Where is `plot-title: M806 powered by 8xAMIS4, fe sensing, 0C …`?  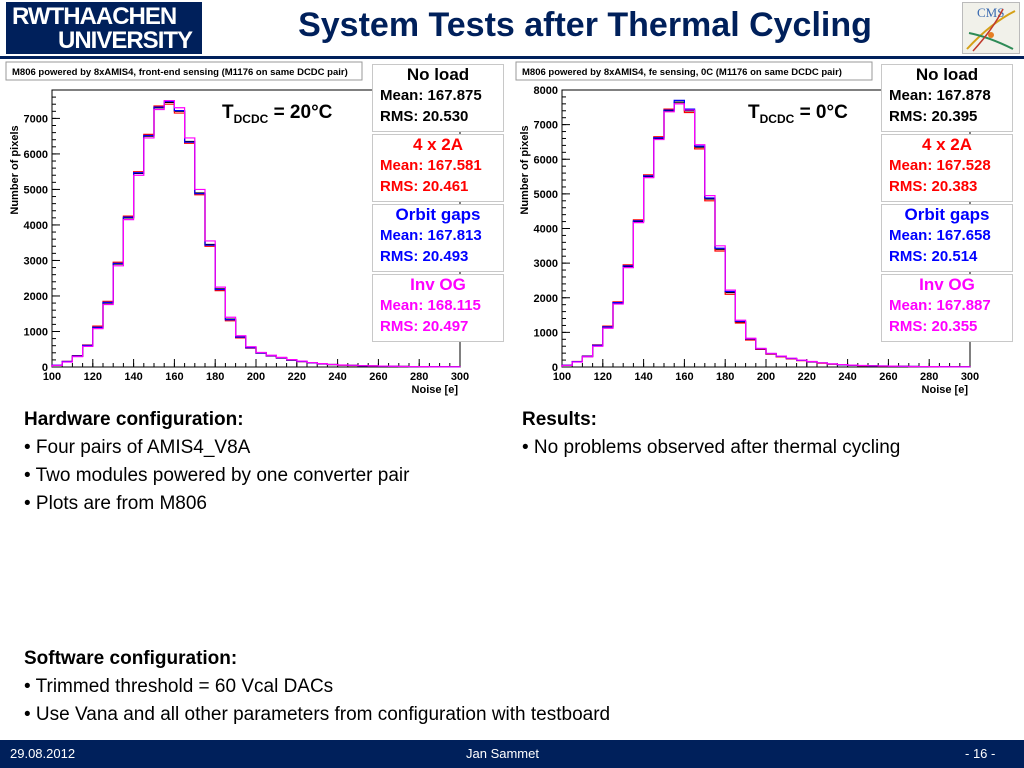
plot-title: M806 powered by 8xAMIS4, fe sensing, 0C … is located at coordinates (682, 72).